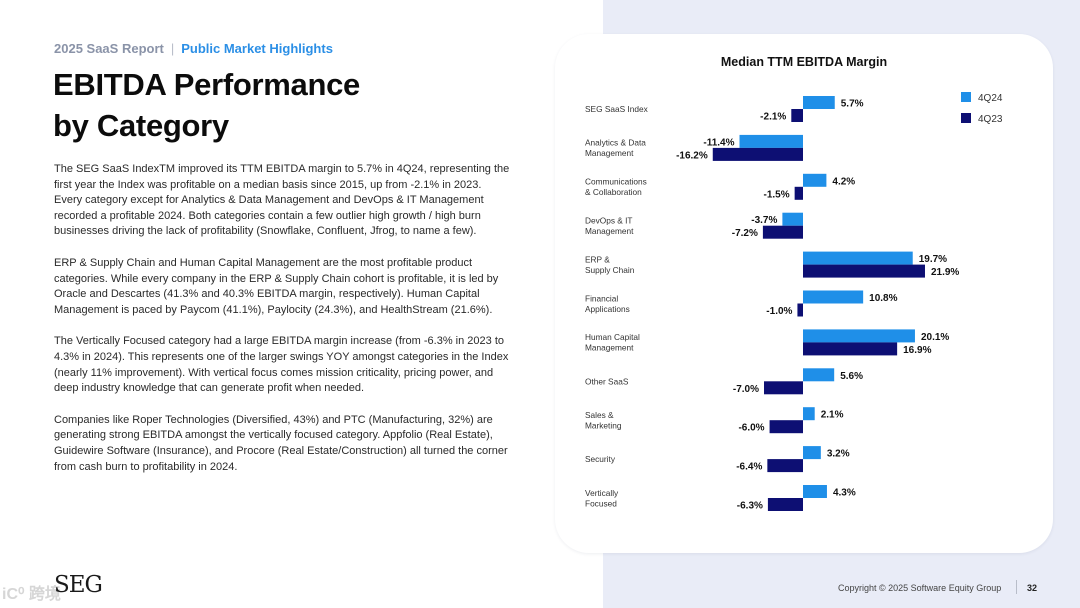  I want to click on data-label: 4.3%, so click(844, 493).